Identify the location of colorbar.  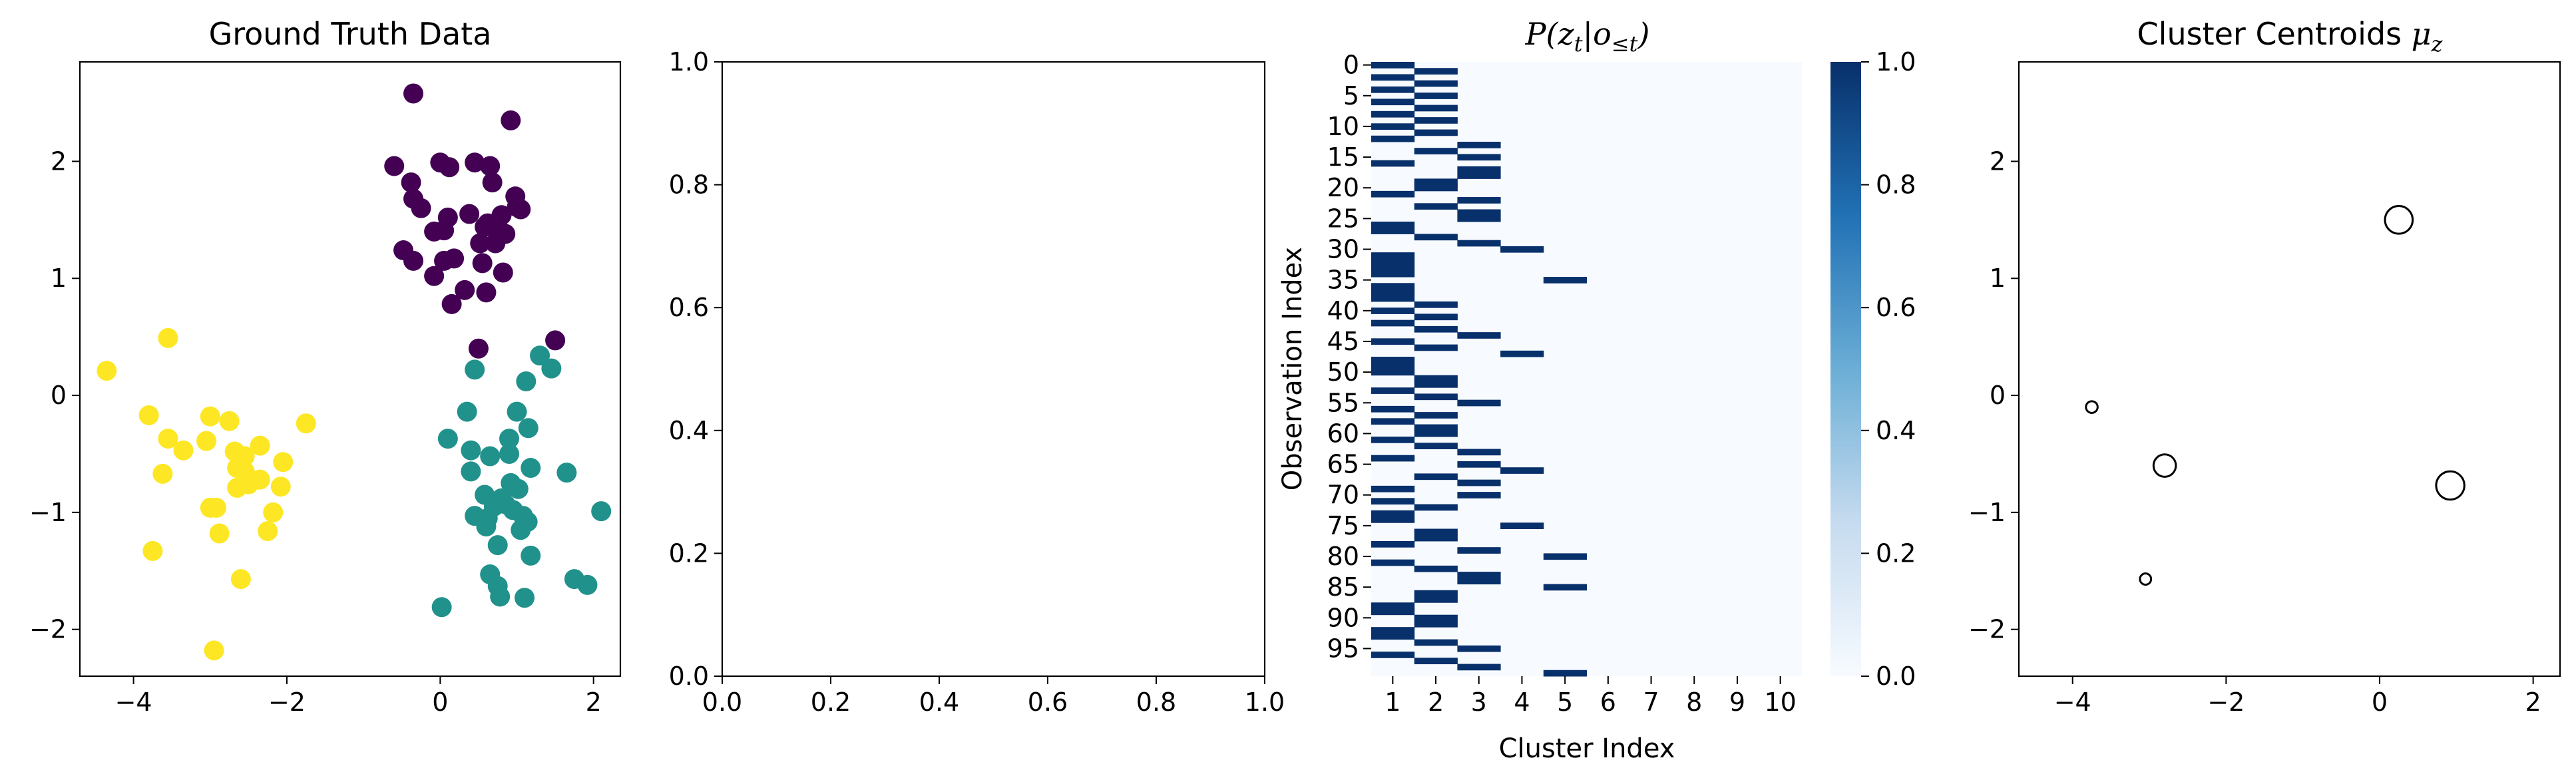
(1845, 369).